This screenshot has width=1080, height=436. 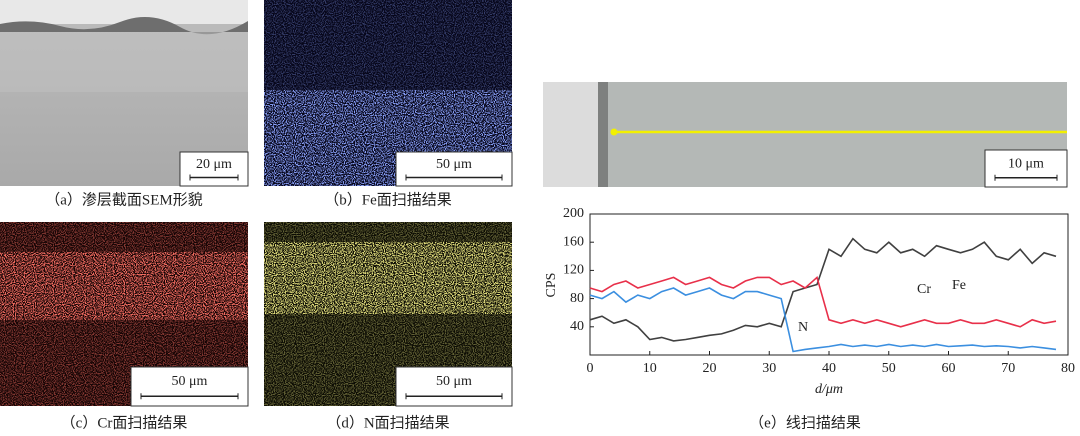 I want to click on x-axis-label: d/μm, so click(x=829, y=389).